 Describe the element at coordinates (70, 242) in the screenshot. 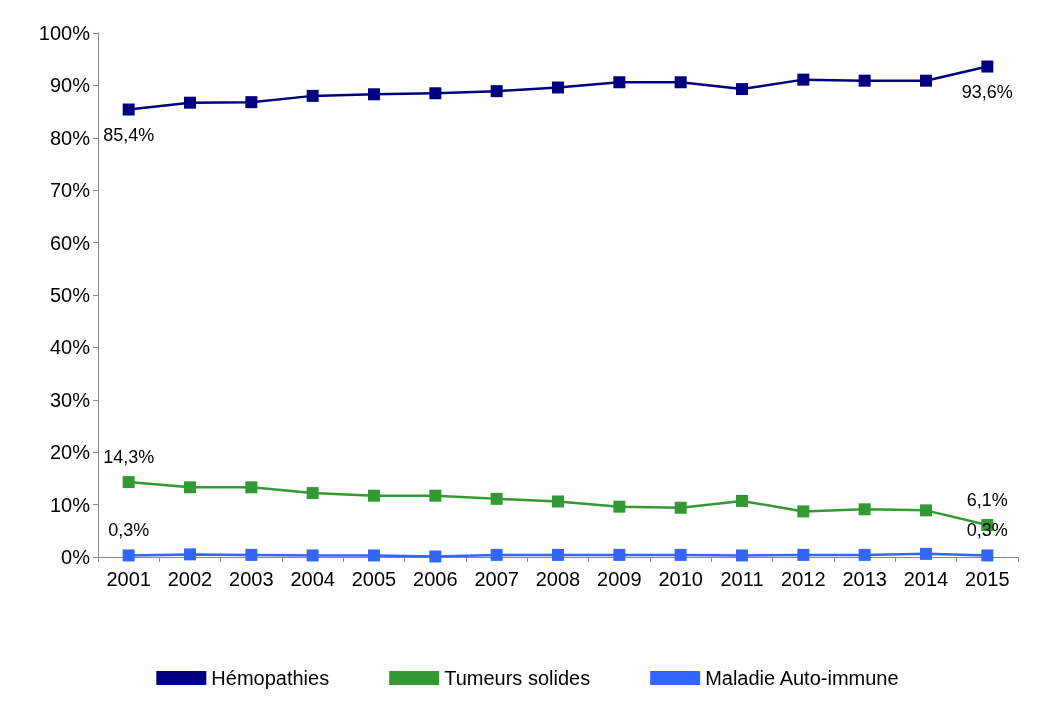

I see `y-tick-label: 60%` at that location.